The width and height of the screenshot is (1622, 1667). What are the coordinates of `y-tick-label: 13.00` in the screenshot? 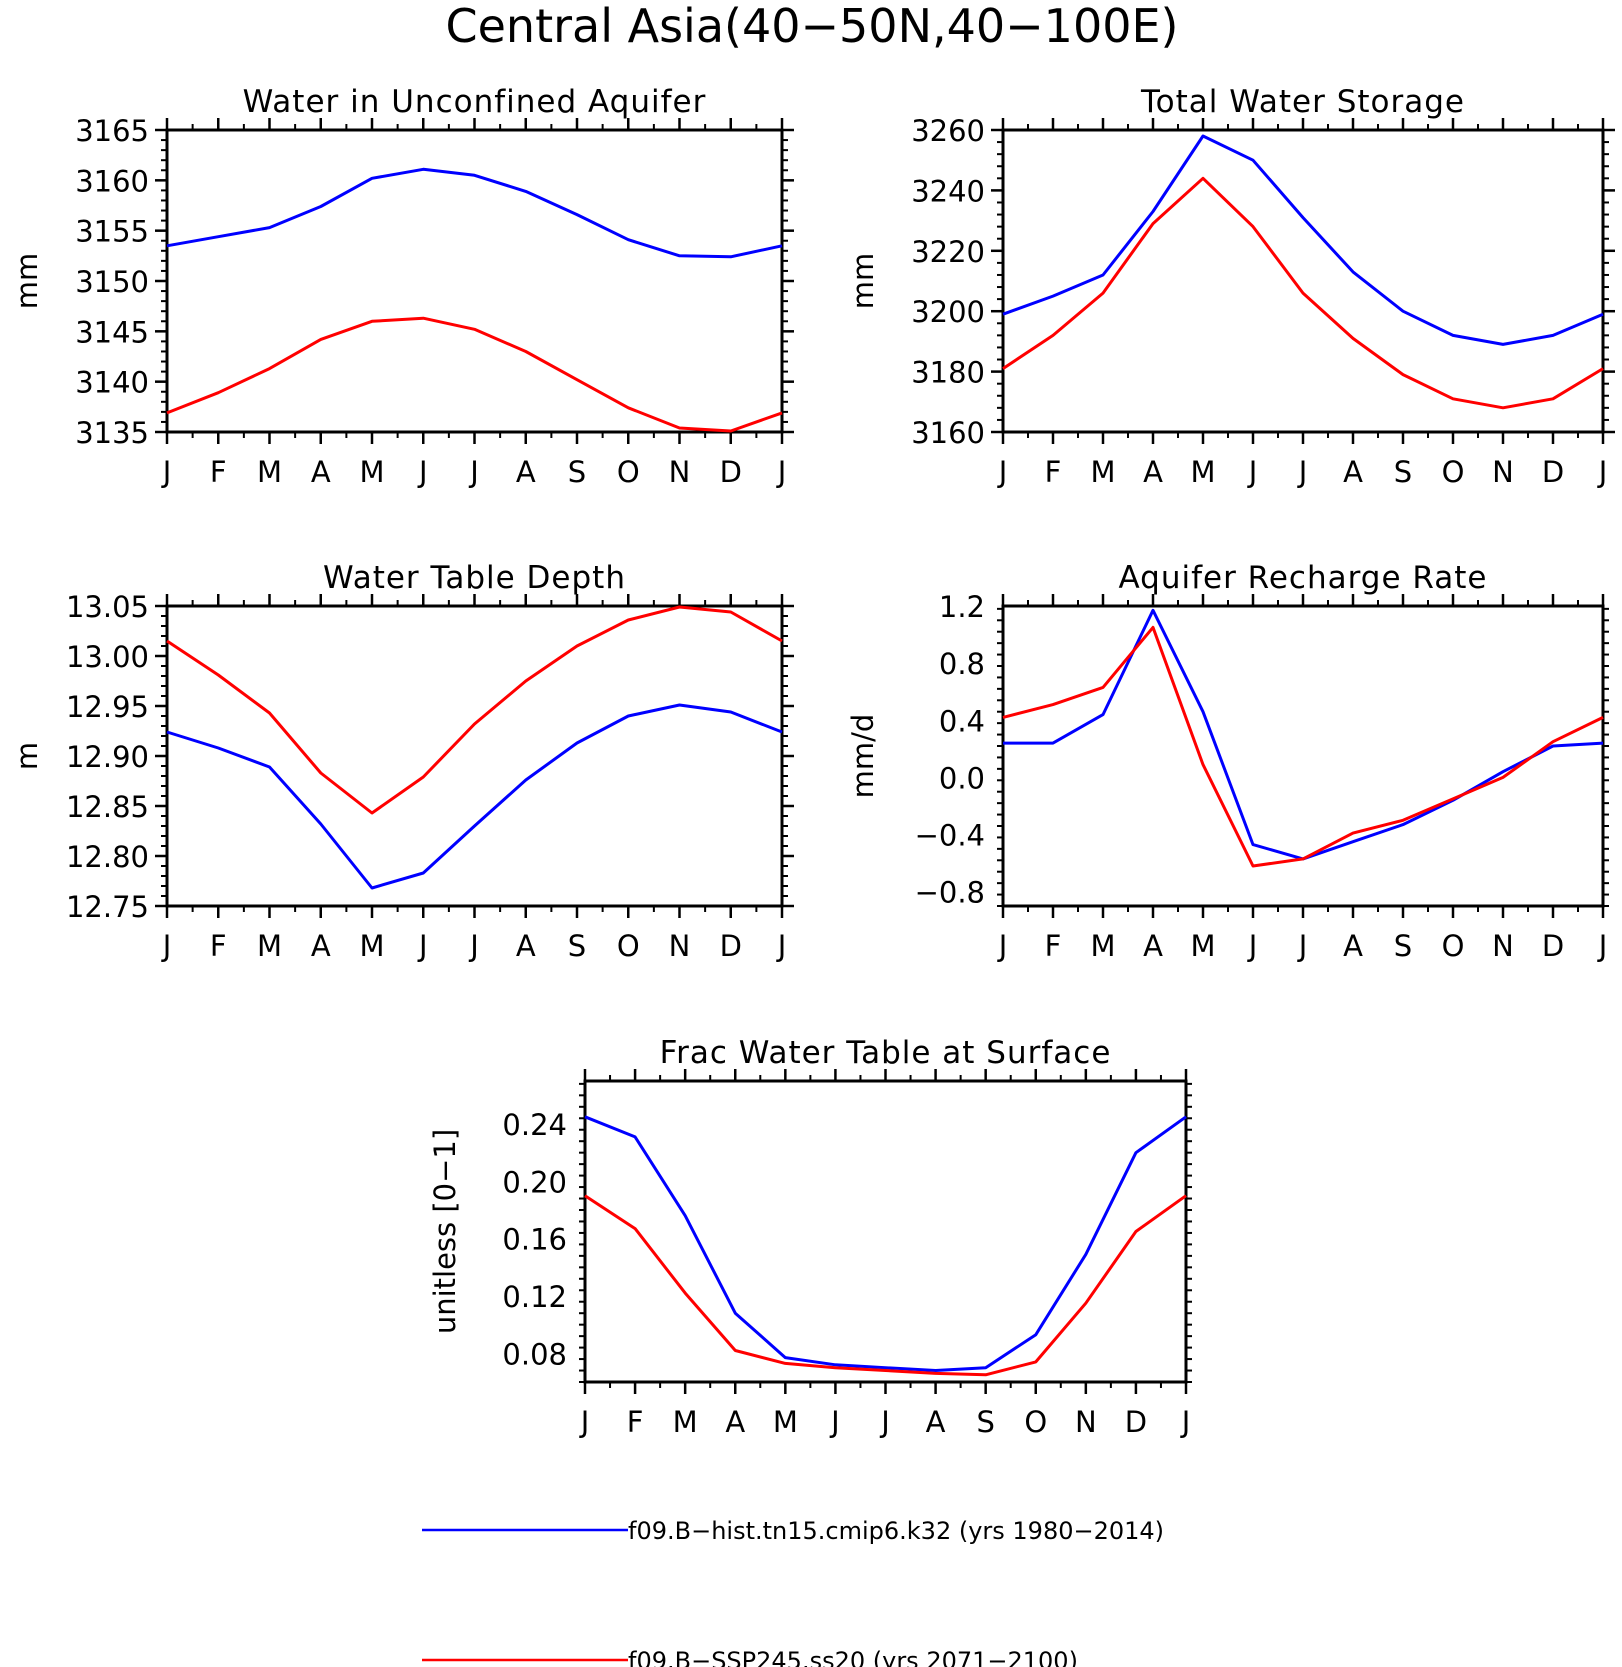 It's located at (107, 657).